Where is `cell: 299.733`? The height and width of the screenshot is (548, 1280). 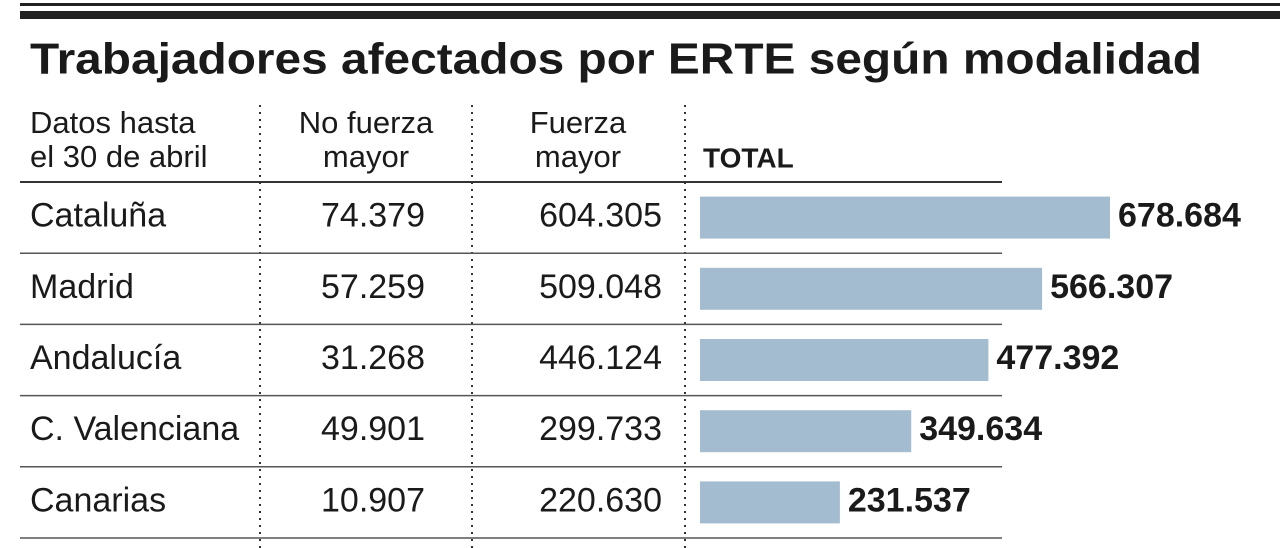
cell: 299.733 is located at coordinates (600, 429).